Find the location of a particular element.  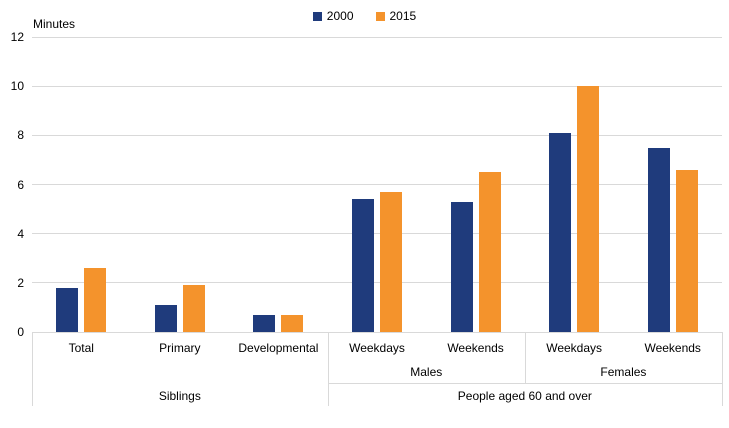

legend-label: 2015 is located at coordinates (403, 16).